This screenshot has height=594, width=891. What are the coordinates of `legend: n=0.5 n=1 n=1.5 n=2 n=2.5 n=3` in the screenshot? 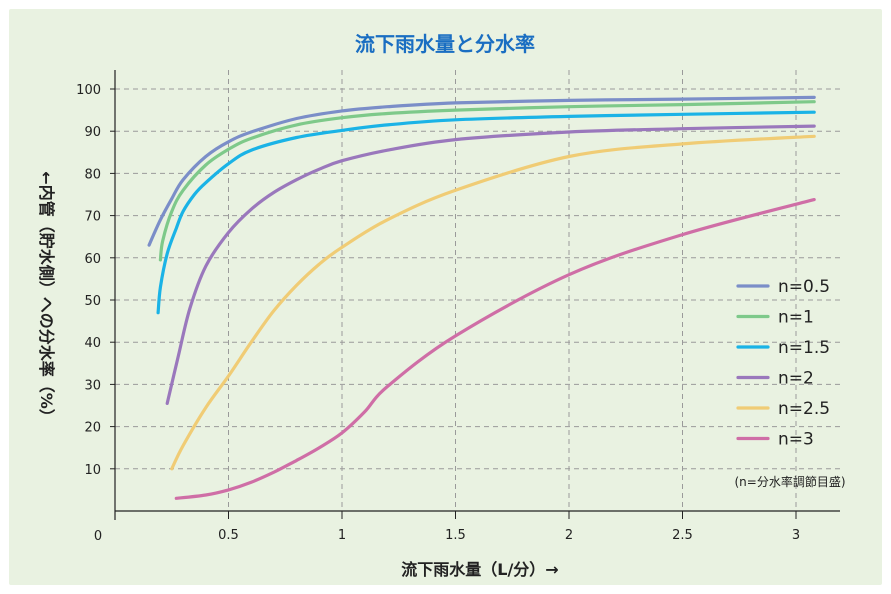 It's located at (783, 363).